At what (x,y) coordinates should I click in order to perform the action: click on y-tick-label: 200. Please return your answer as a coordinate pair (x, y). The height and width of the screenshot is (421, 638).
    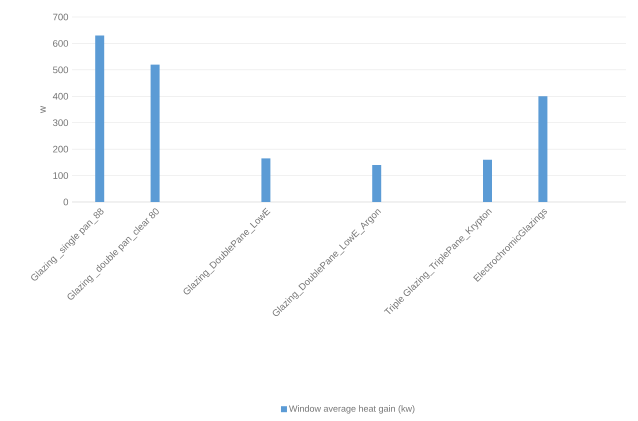
    Looking at the image, I should click on (60, 149).